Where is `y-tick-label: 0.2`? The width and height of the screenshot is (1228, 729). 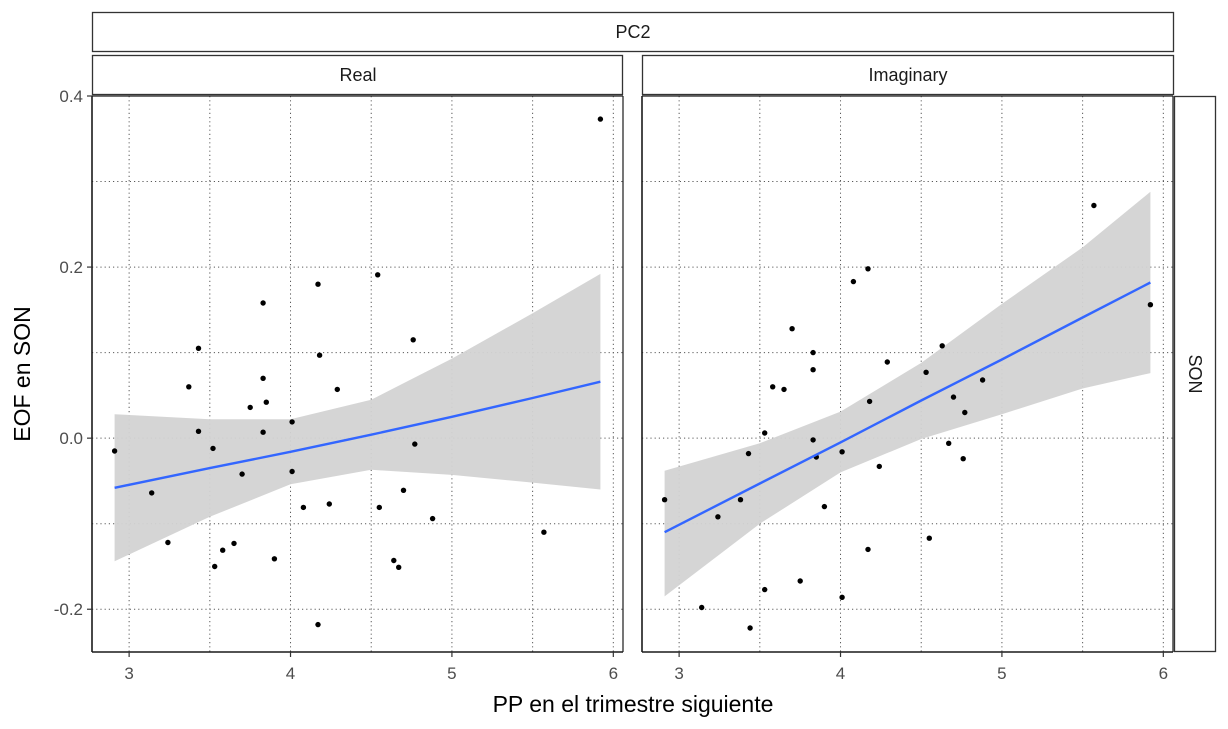 y-tick-label: 0.2 is located at coordinates (71, 267).